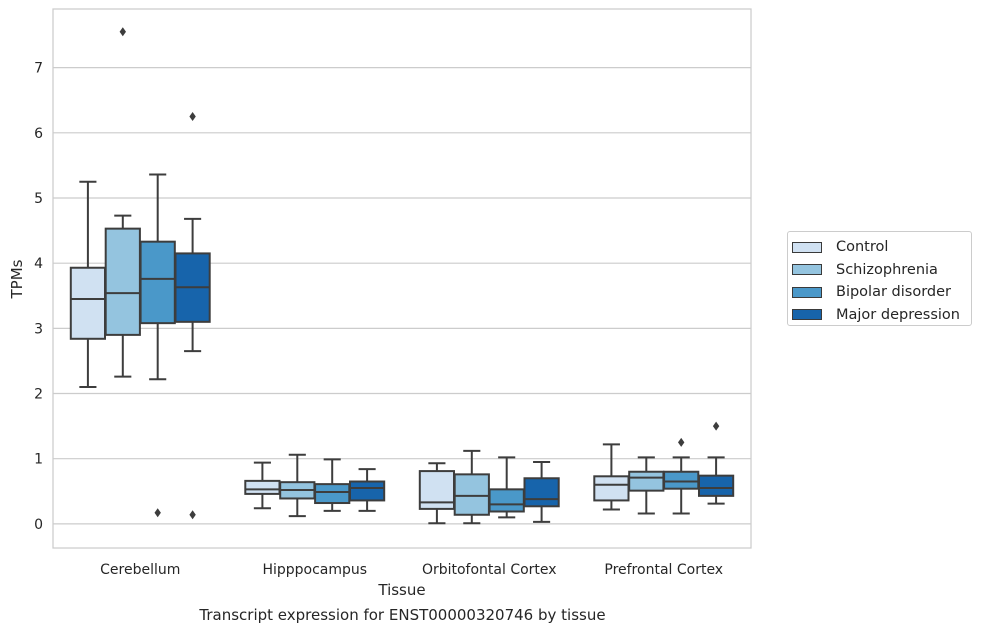 This screenshot has height=634, width=983. Describe the element at coordinates (38, 525) in the screenshot. I see `y-tick-label: 0` at that location.